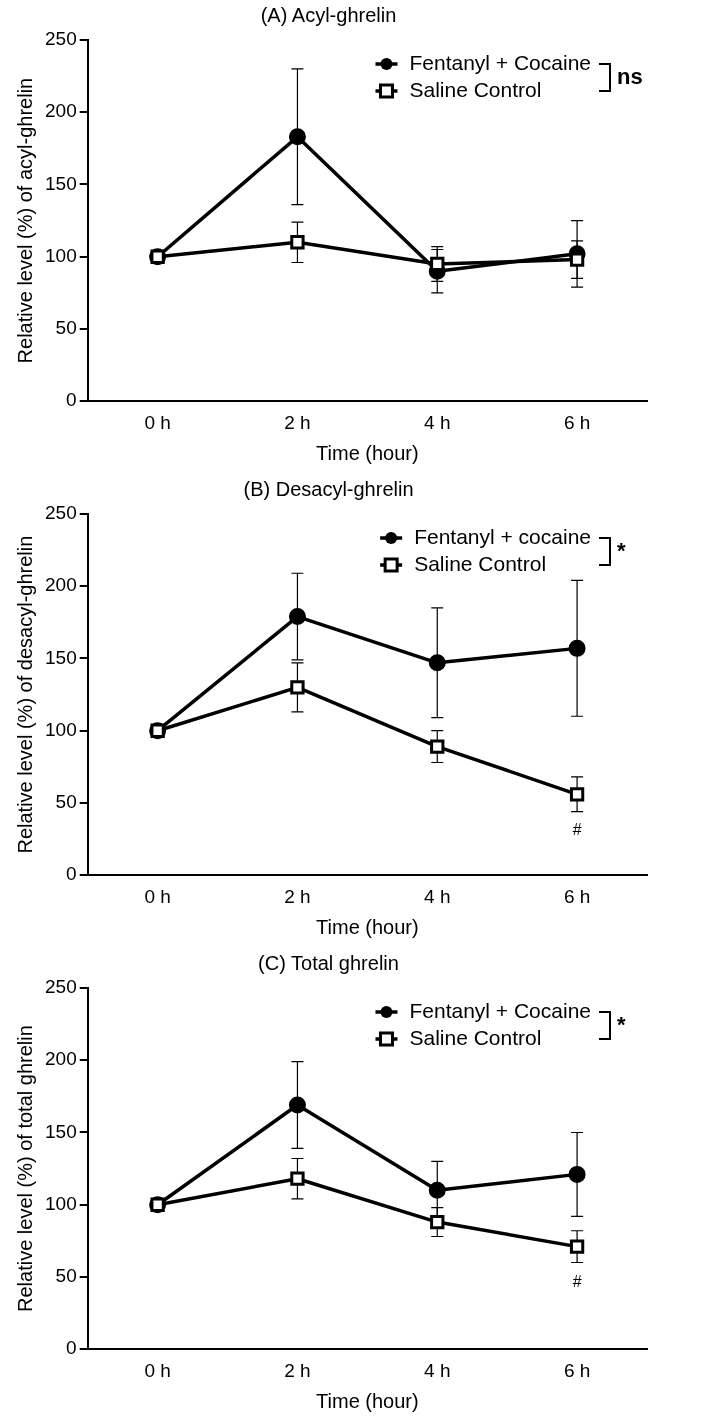  I want to click on annotation: ns, so click(630, 76).